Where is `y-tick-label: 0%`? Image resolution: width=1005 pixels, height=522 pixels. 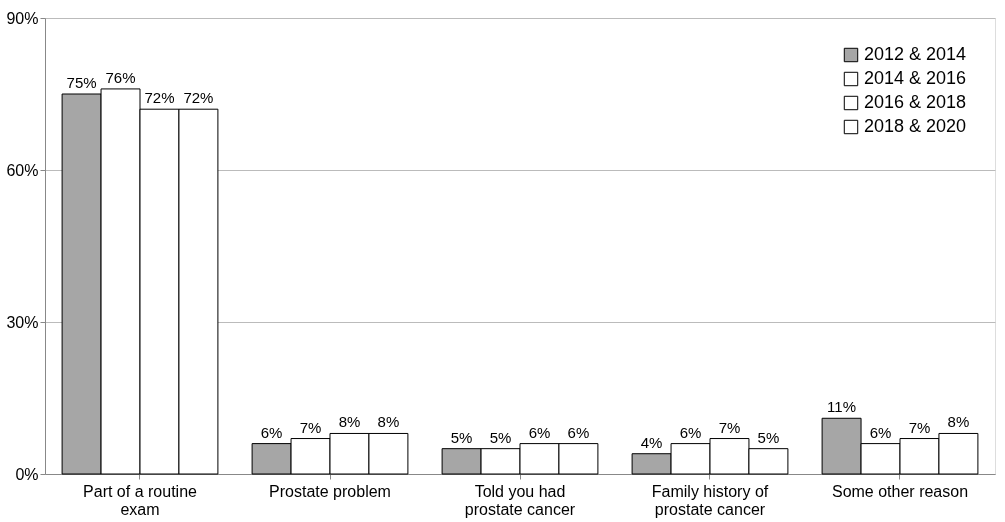 y-tick-label: 0% is located at coordinates (27, 474).